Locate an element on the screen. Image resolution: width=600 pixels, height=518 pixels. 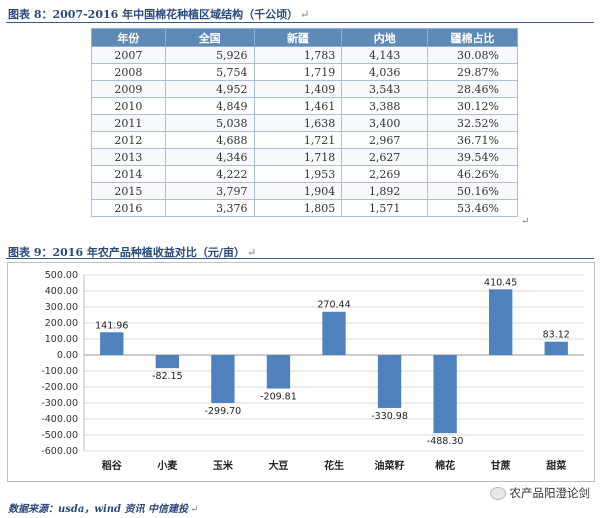
wechat-watermark: 农产品阳澄论剑 is located at coordinates (540, 493).